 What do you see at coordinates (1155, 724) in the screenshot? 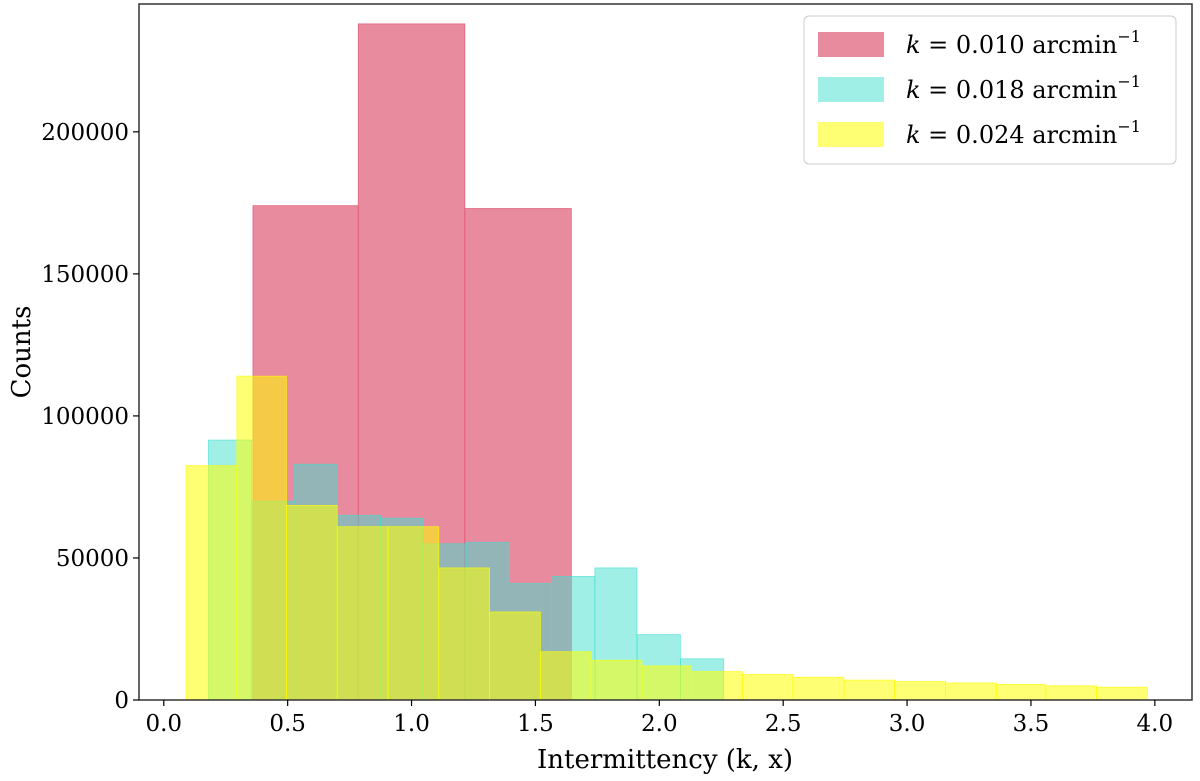
I see `x-tick-label: 4.0` at bounding box center [1155, 724].